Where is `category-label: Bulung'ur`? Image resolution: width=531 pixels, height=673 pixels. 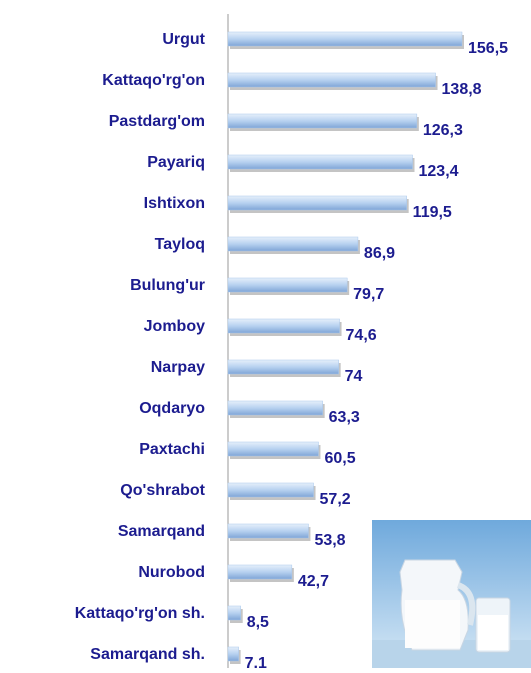
category-label: Bulung'ur is located at coordinates (167, 285).